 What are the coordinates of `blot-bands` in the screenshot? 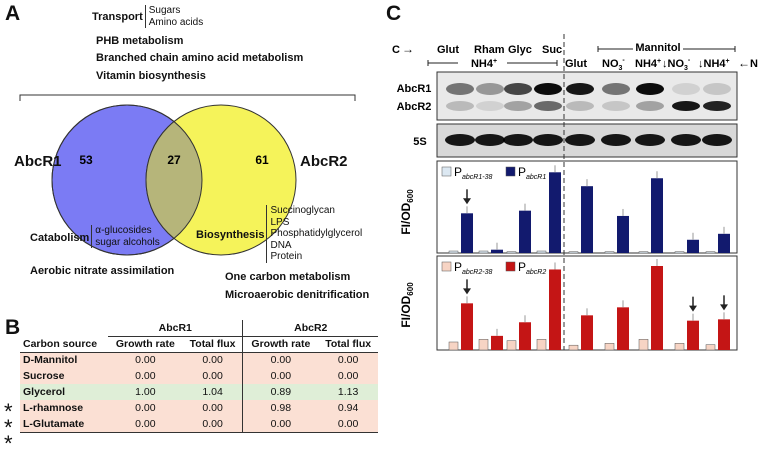 It's located at (588, 97).